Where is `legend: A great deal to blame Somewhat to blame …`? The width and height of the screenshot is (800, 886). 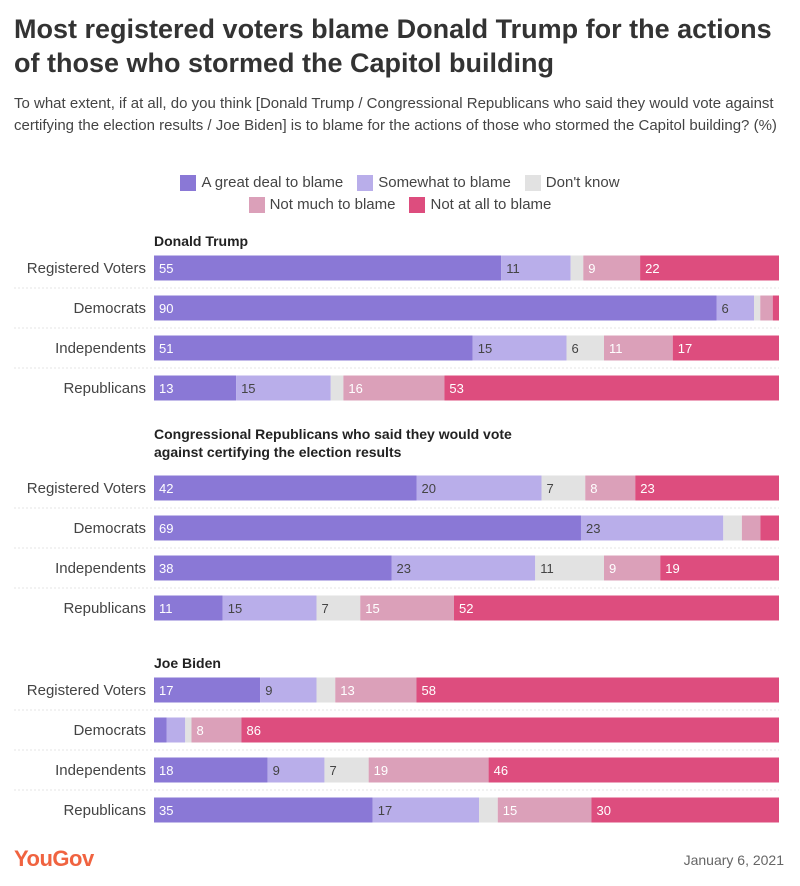
legend: A great deal to blame Somewhat to blame … is located at coordinates (400, 194).